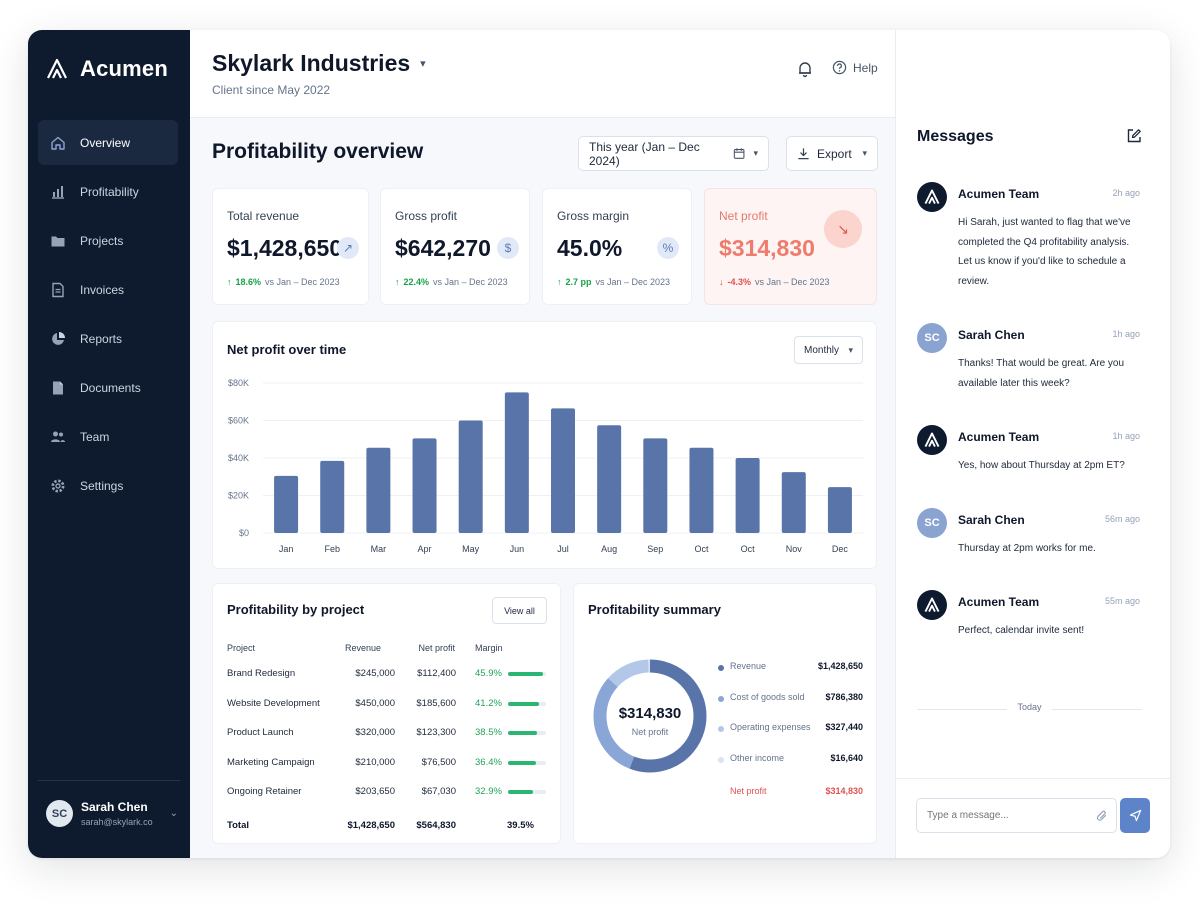 The width and height of the screenshot is (1200, 912). Describe the element at coordinates (260, 732) in the screenshot. I see `project-name: Product Launch` at that location.